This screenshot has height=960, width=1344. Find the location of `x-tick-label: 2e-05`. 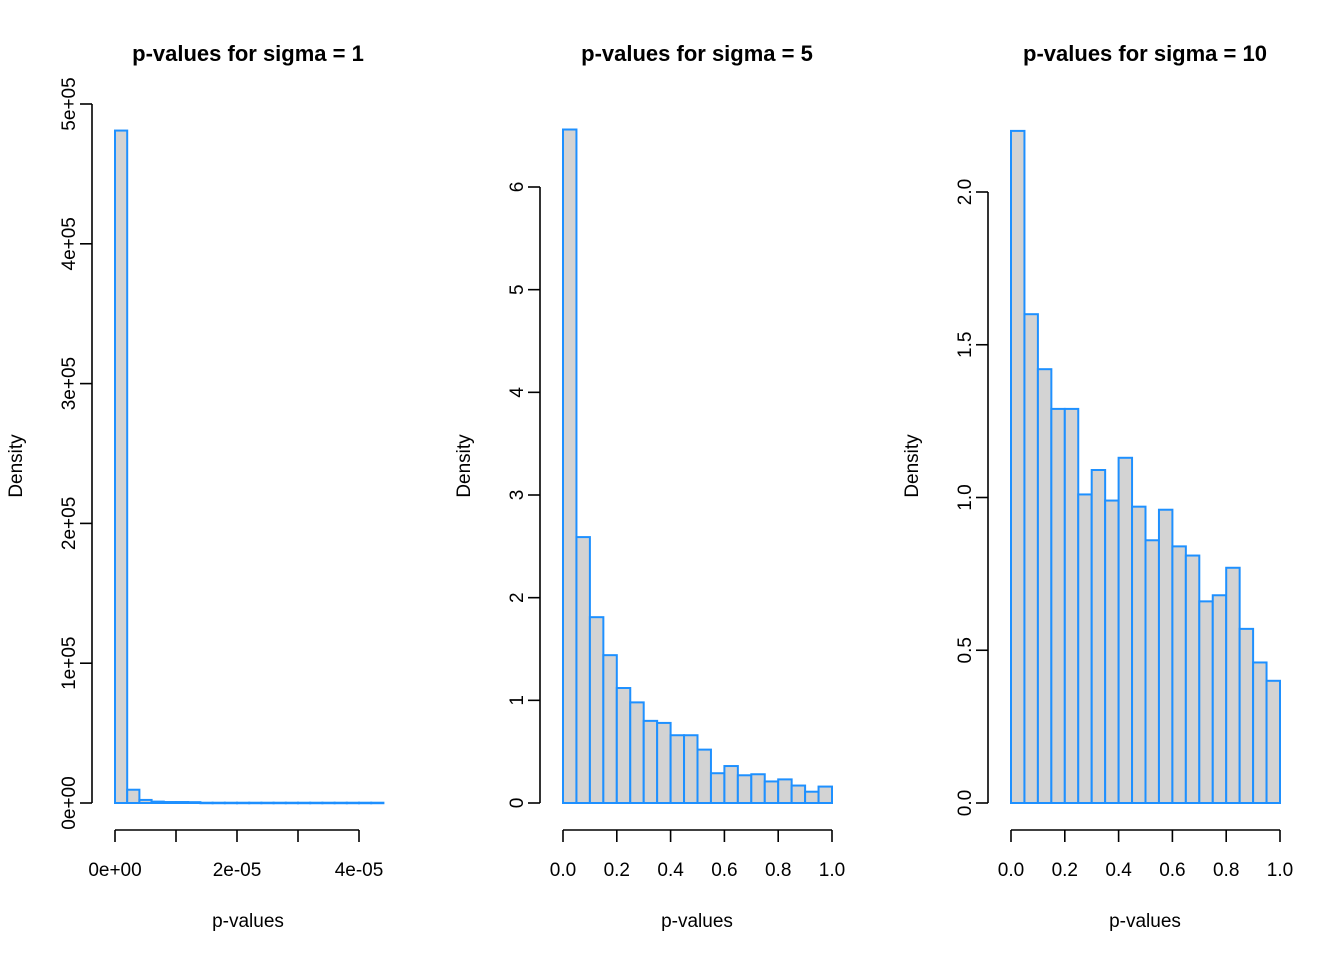

x-tick-label: 2e-05 is located at coordinates (237, 870).